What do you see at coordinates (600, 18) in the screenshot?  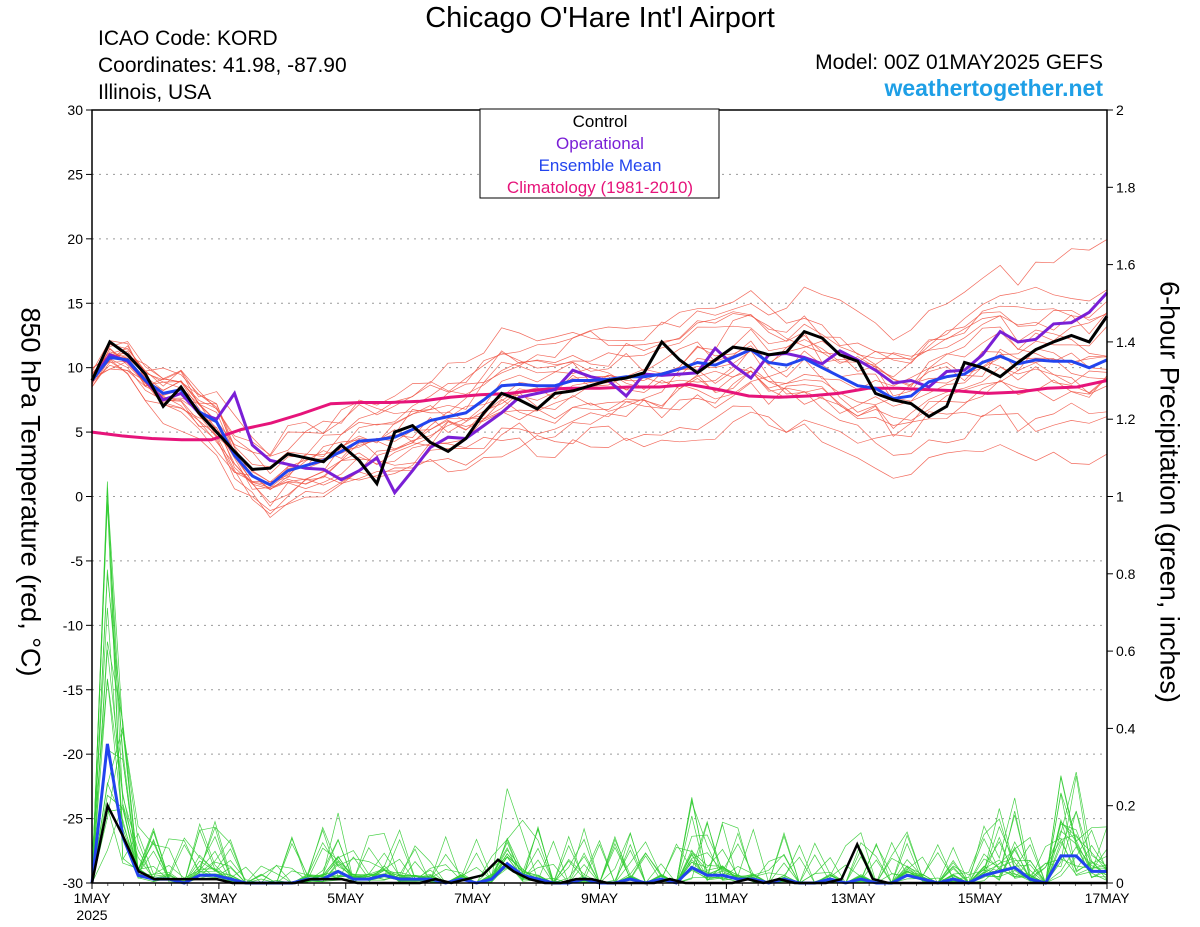 I see `chart-title: Chicago O'Hare Int'l Airport` at bounding box center [600, 18].